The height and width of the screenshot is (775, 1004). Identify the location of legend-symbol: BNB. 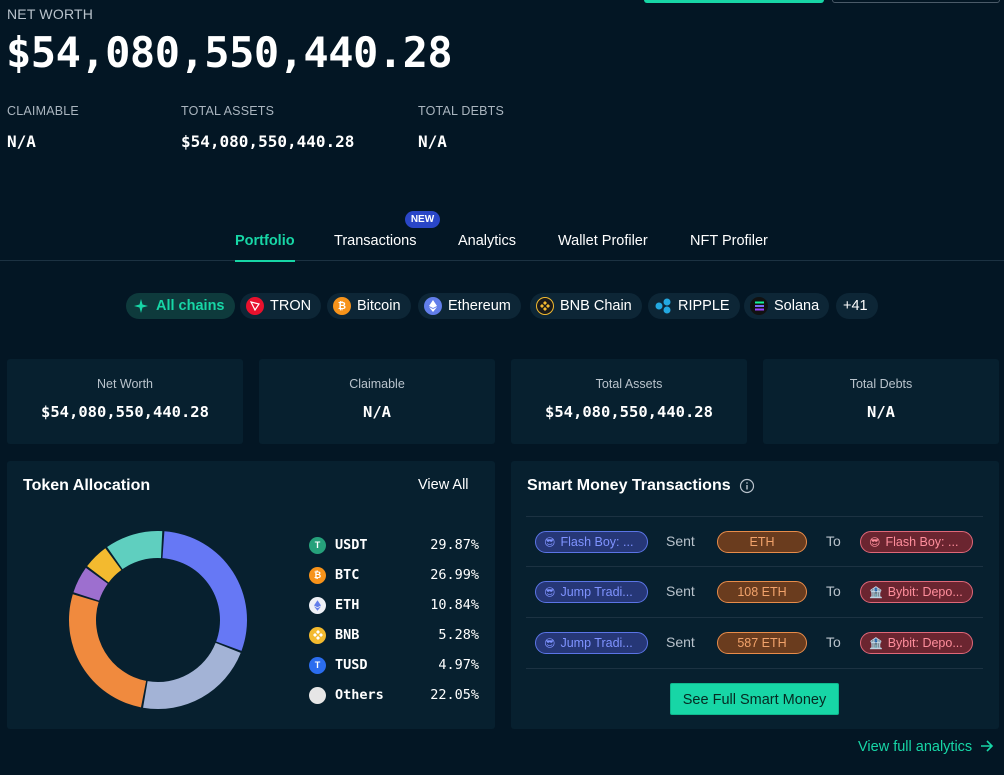
(347, 635).